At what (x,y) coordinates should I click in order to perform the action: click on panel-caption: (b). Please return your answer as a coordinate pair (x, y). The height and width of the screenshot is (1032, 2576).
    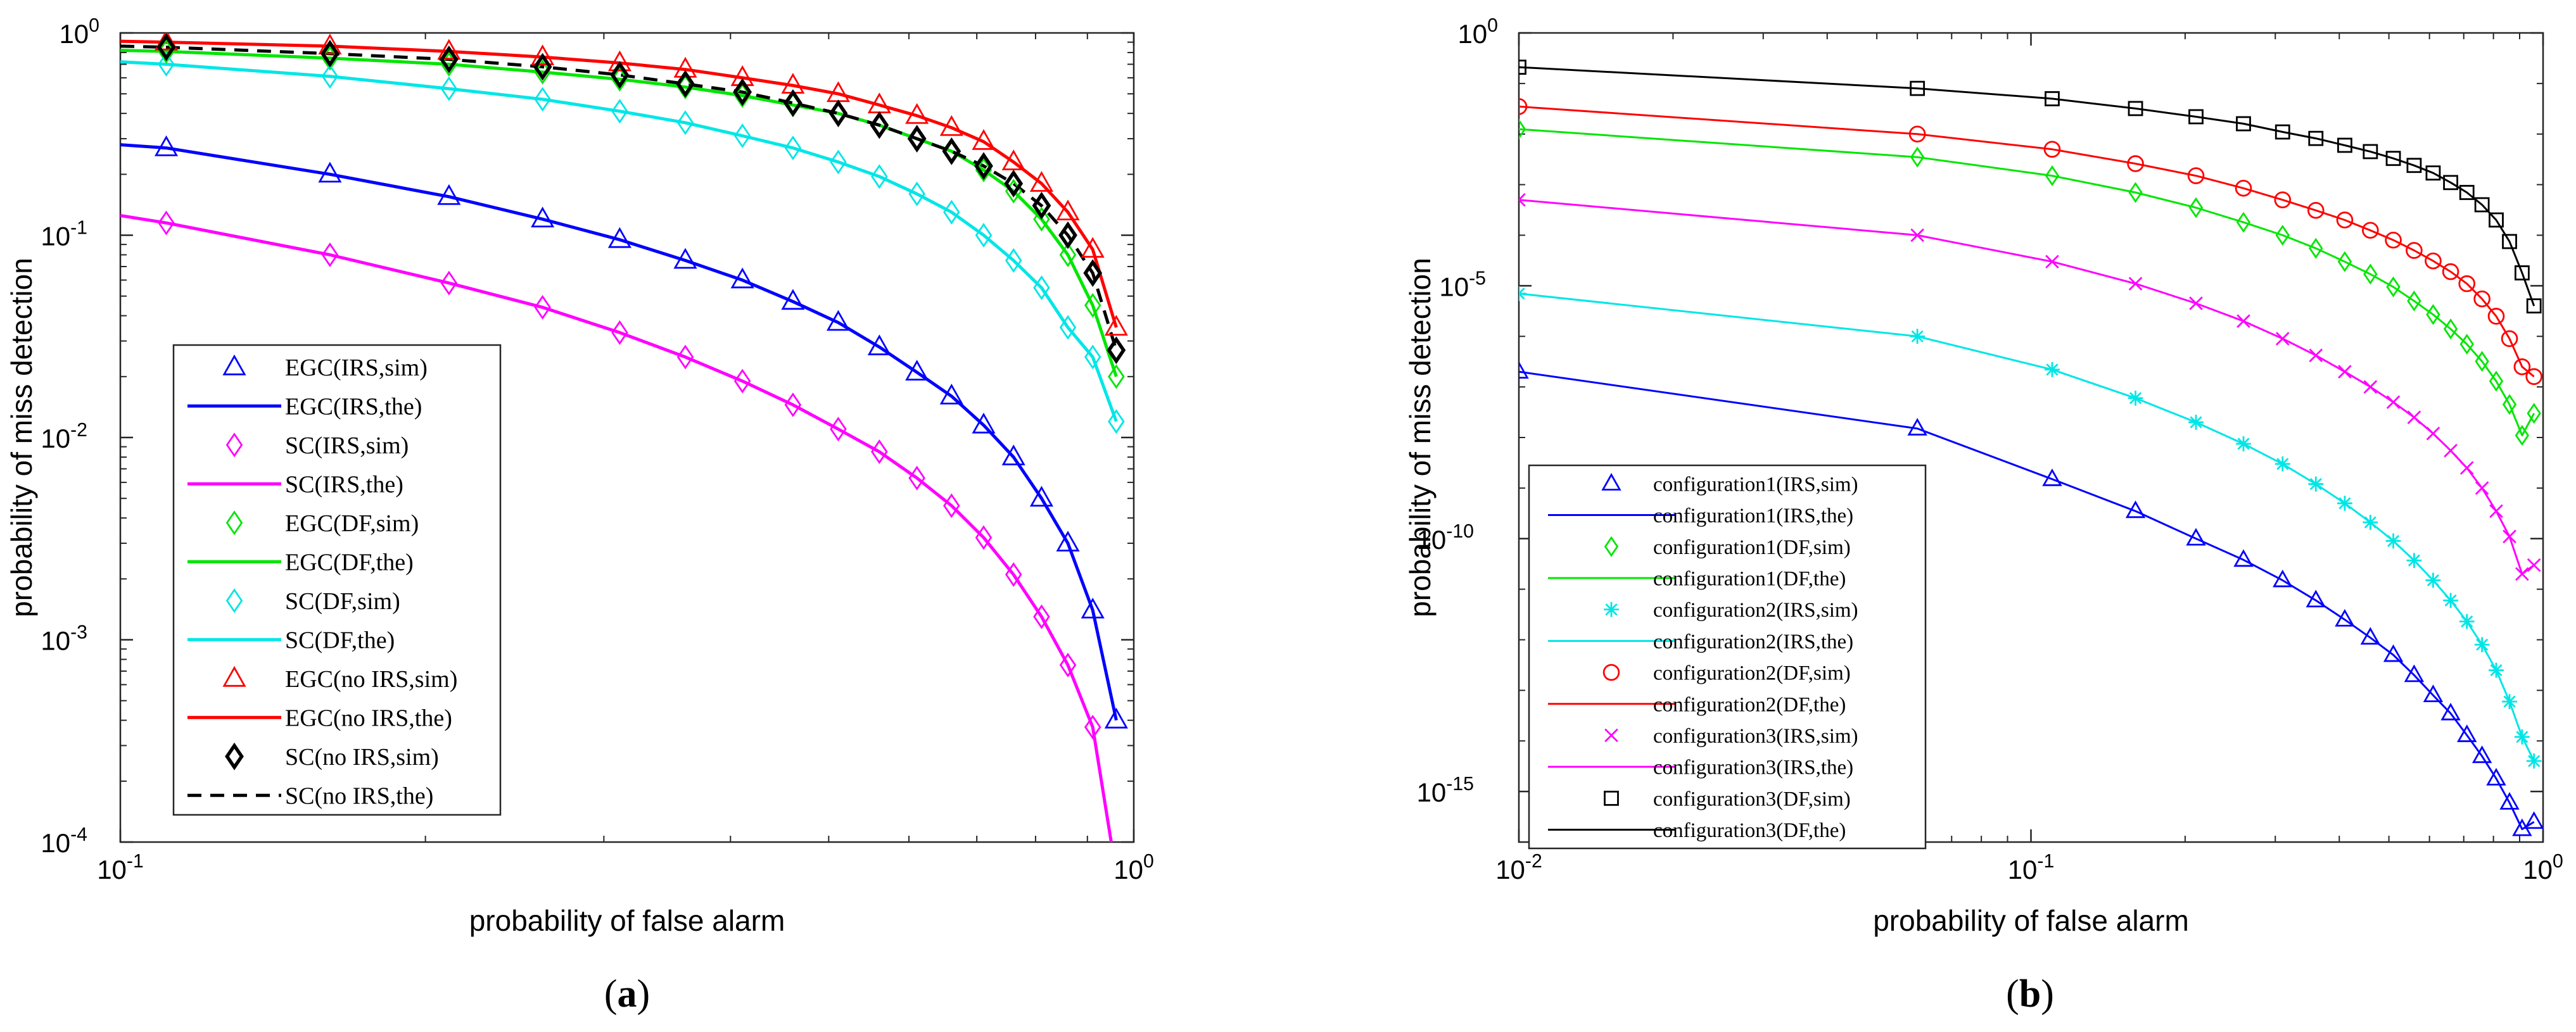
    Looking at the image, I should click on (2030, 994).